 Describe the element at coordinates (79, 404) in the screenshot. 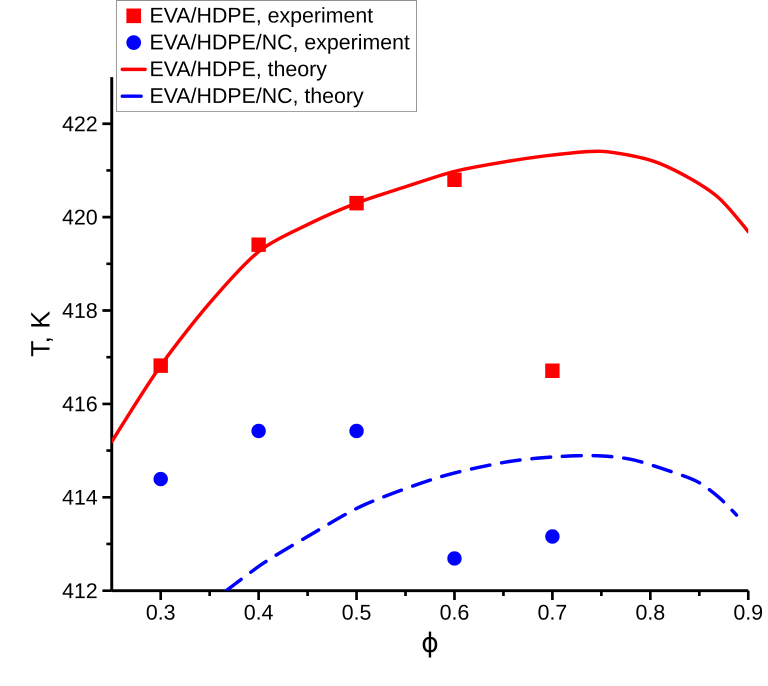

I see `y-tick-label: 416` at that location.